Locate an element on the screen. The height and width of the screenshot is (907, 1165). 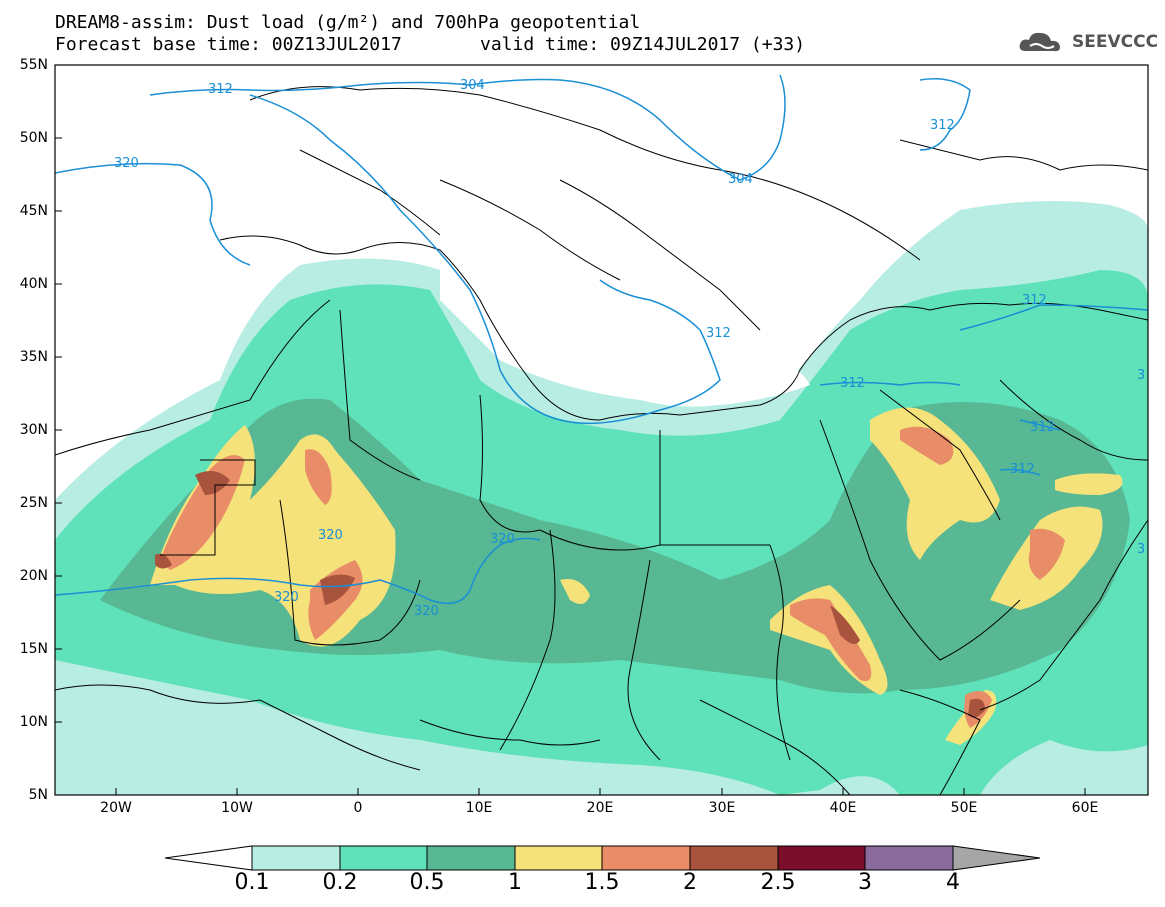
lat-label: 10N is located at coordinates (33, 722).